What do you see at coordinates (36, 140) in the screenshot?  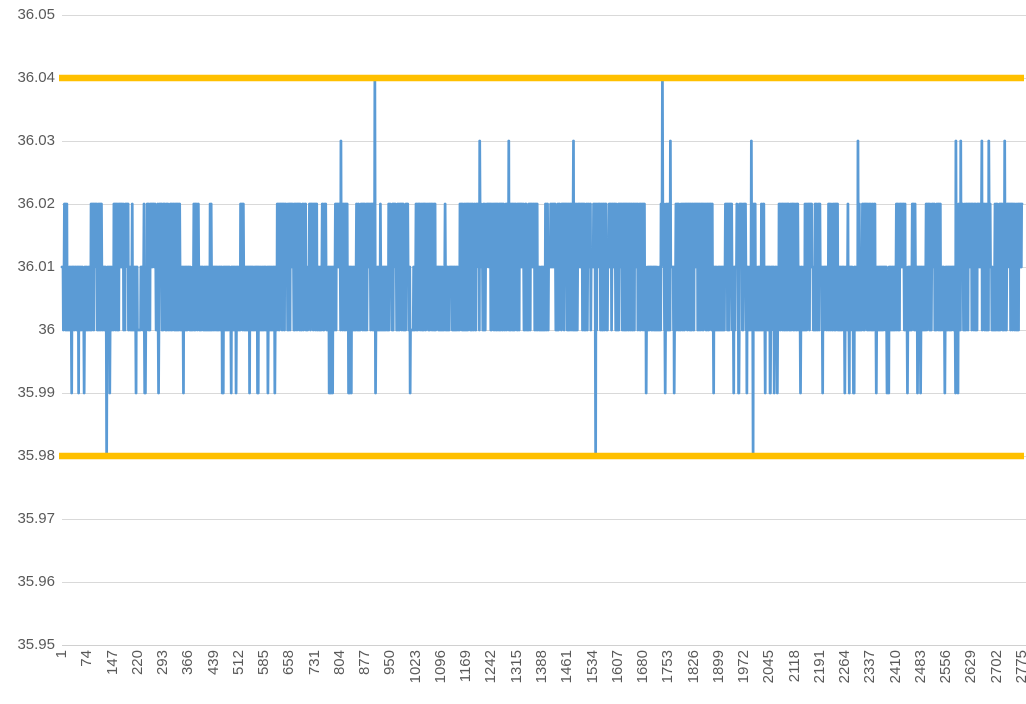 I see `y-tick-label: 36.03` at bounding box center [36, 140].